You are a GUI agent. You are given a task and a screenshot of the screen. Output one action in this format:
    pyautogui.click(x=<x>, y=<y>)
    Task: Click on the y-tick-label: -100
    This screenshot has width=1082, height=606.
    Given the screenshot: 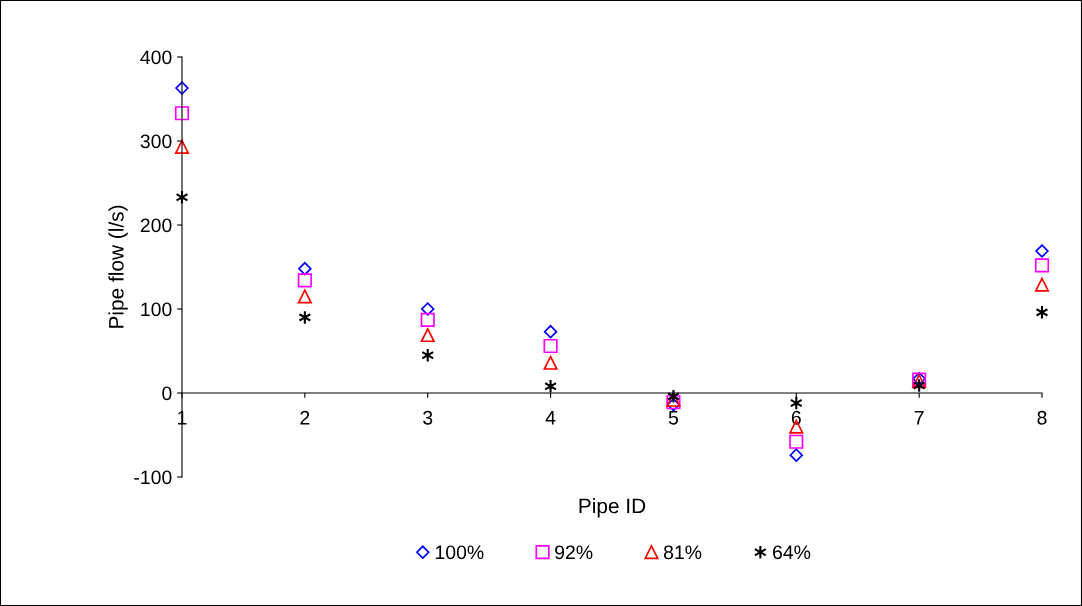 What is the action you would take?
    pyautogui.click(x=153, y=477)
    